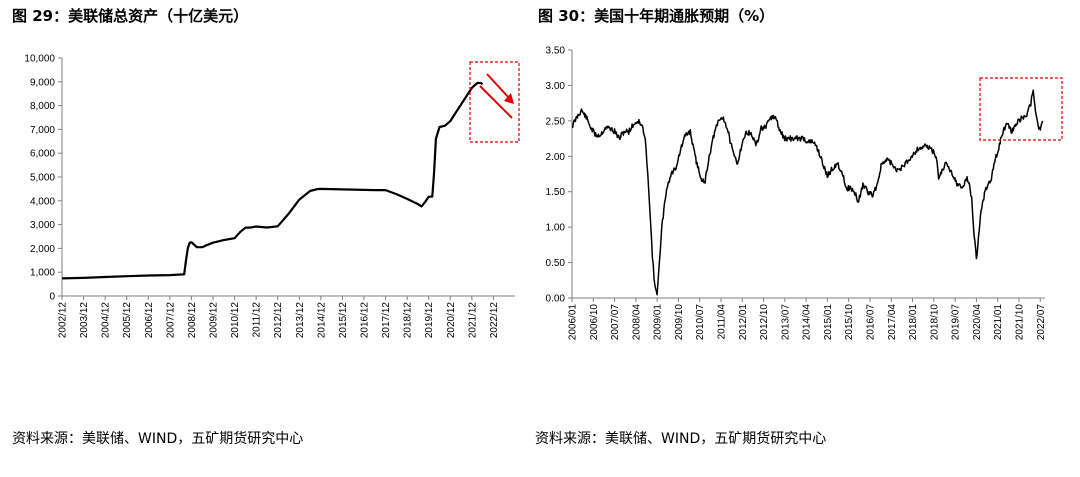 The image size is (1080, 477). What do you see at coordinates (451, 320) in the screenshot?
I see `x-tick-label: 2020/12` at bounding box center [451, 320].